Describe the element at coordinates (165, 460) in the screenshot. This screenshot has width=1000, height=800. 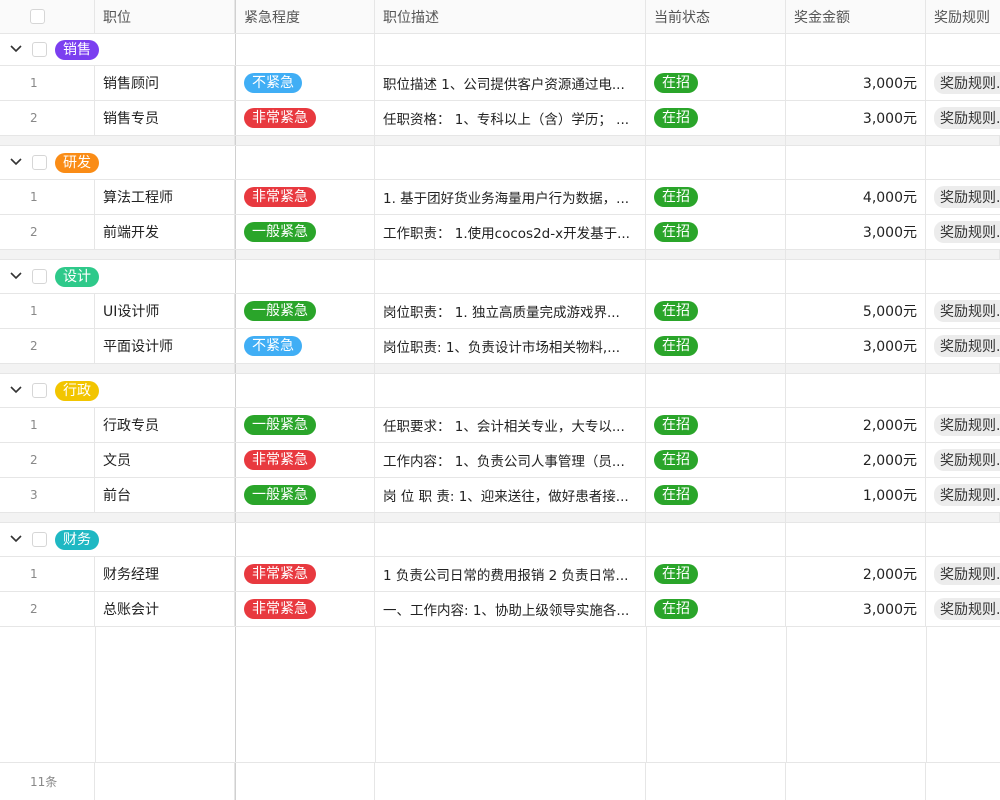
I see `job-title: 文员` at that location.